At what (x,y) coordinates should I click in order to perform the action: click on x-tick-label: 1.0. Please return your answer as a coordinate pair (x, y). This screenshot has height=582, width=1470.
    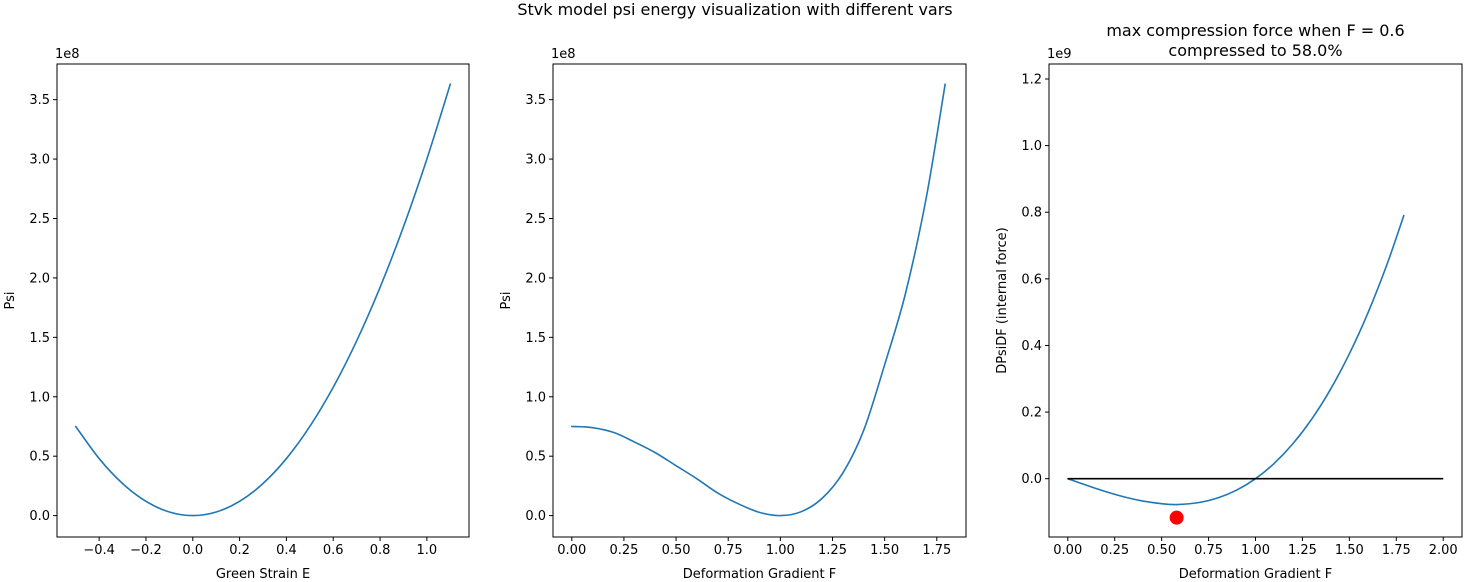
    Looking at the image, I should click on (427, 550).